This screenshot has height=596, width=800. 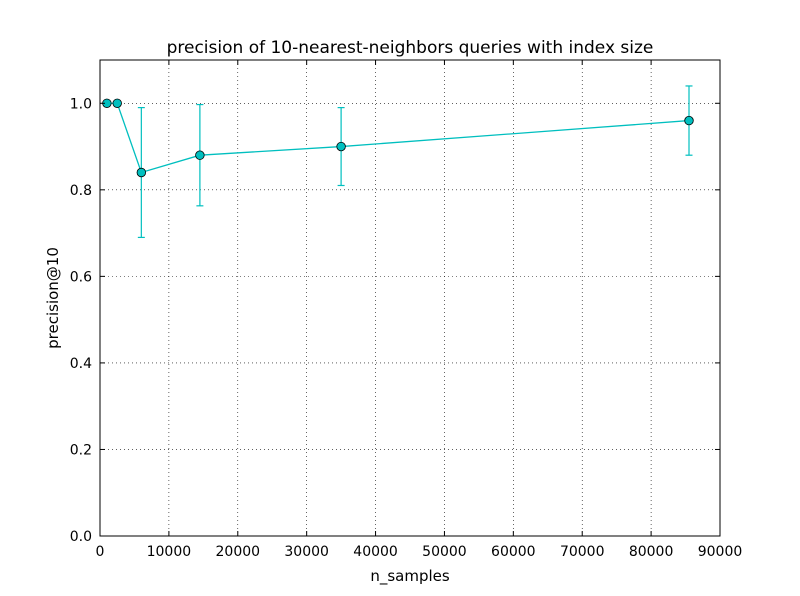 What do you see at coordinates (582, 552) in the screenshot?
I see `x-tick-label: 70000` at bounding box center [582, 552].